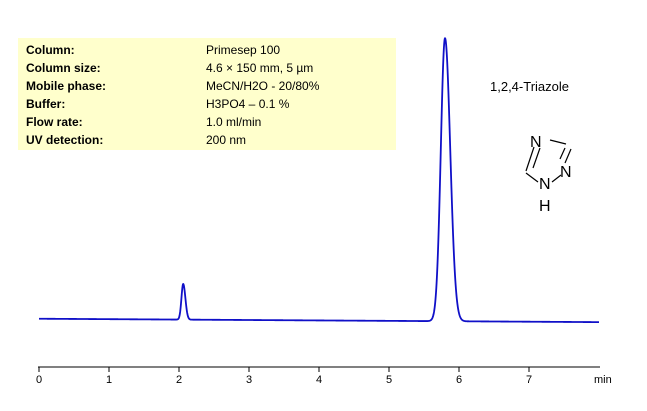  What do you see at coordinates (249, 380) in the screenshot?
I see `x-tick-label: 3` at bounding box center [249, 380].